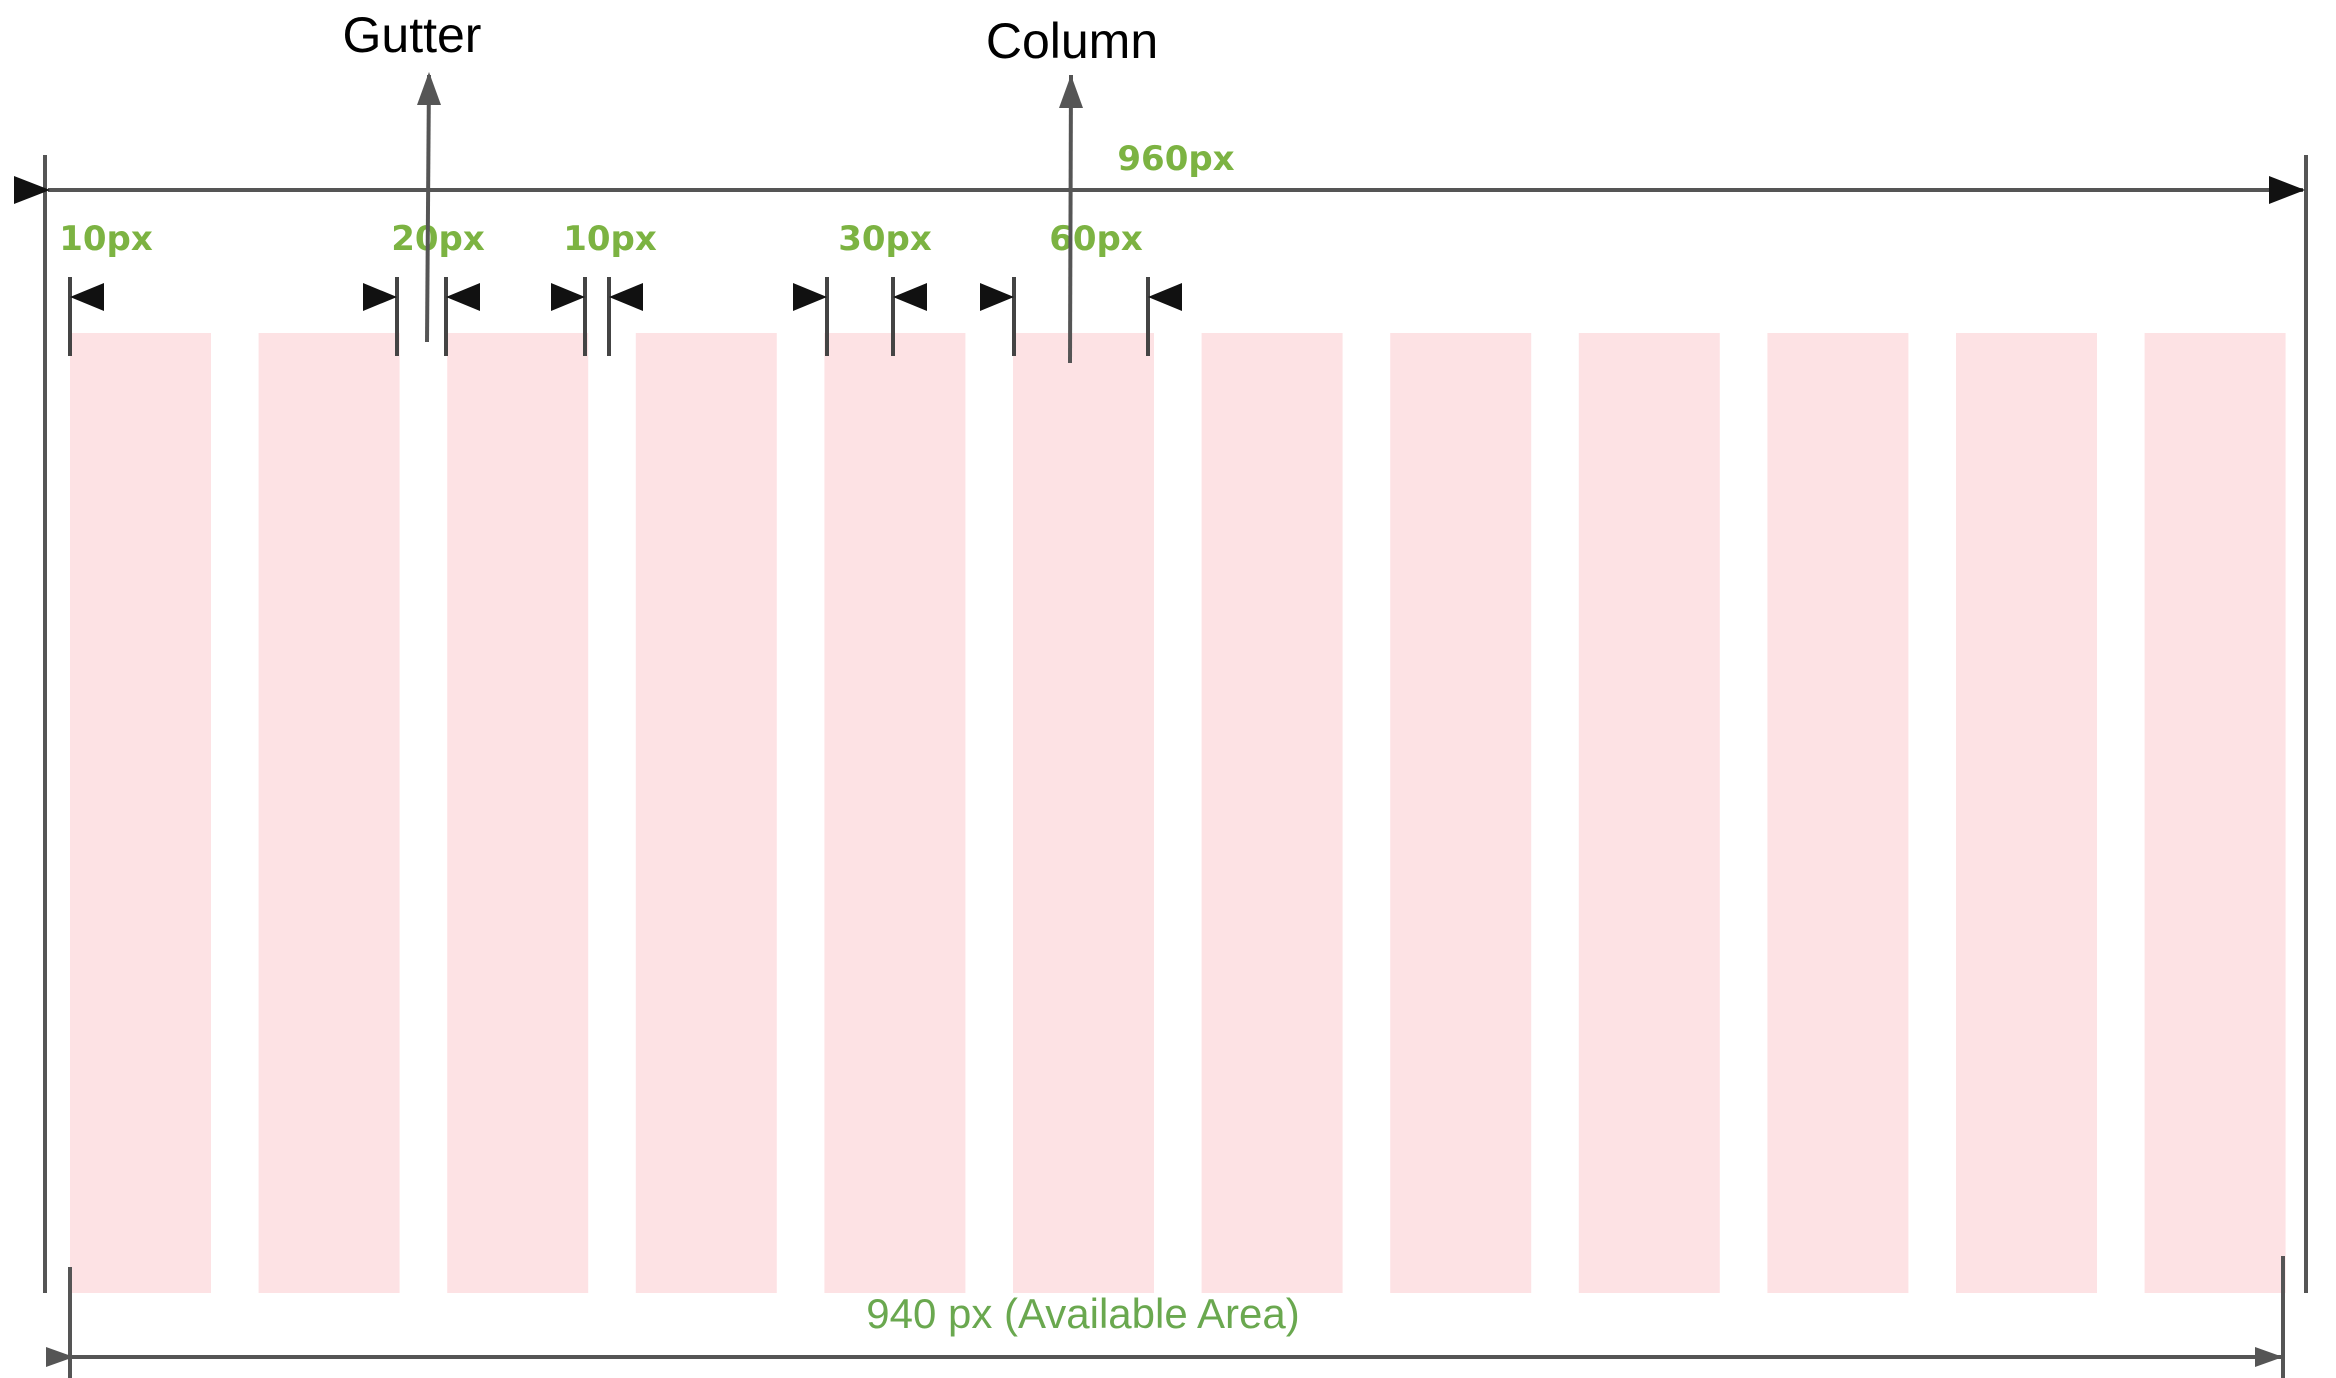 This screenshot has height=1378, width=2336. Describe the element at coordinates (438, 239) in the screenshot. I see `gutter-width-label: 20px` at that location.